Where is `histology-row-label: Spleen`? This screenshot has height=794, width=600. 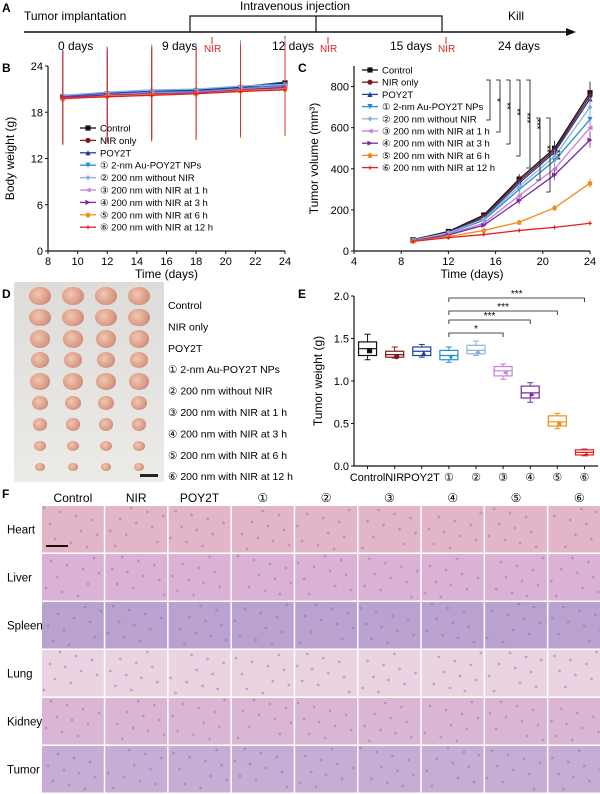 histology-row-label: Spleen is located at coordinates (25, 626).